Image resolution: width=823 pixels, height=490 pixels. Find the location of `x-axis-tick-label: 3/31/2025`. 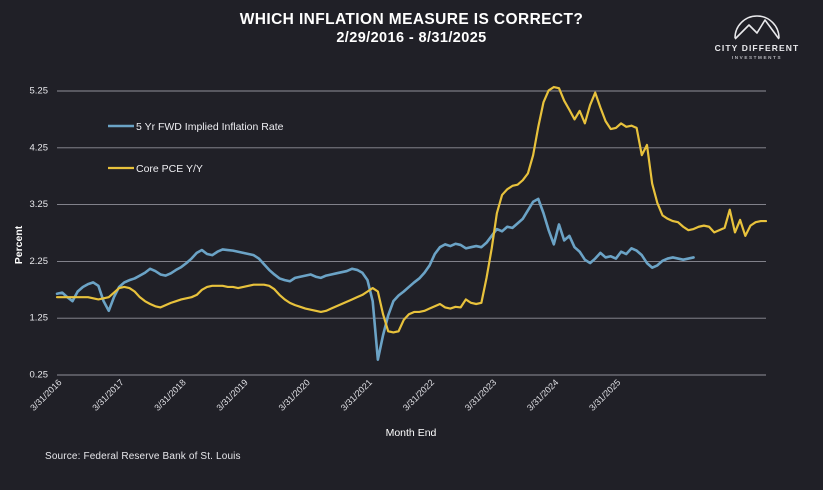

x-axis-tick-label: 3/31/2025 is located at coordinates (604, 394).